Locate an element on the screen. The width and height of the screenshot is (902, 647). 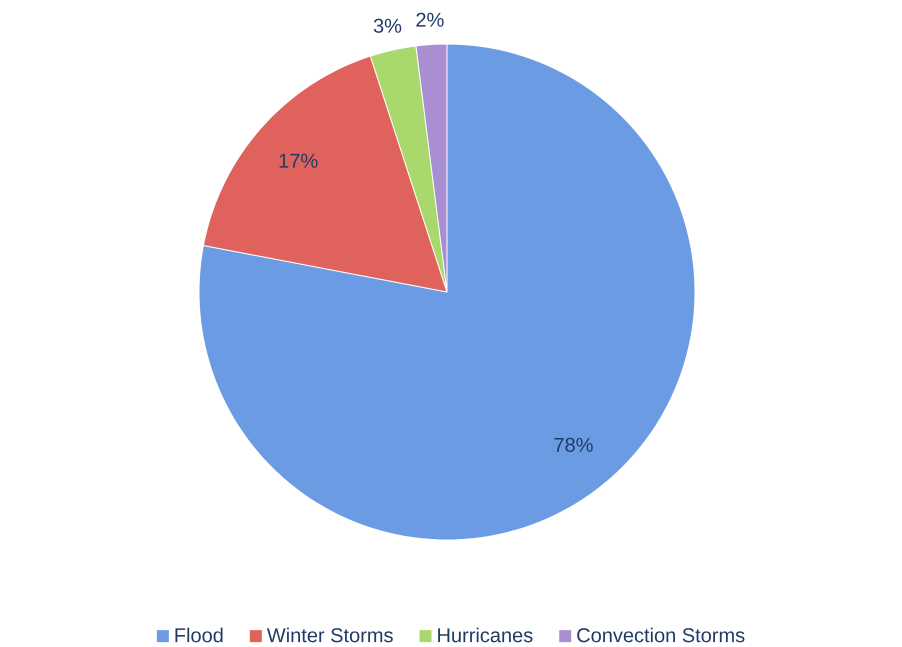
legend-label: Winter Storms is located at coordinates (329, 635).